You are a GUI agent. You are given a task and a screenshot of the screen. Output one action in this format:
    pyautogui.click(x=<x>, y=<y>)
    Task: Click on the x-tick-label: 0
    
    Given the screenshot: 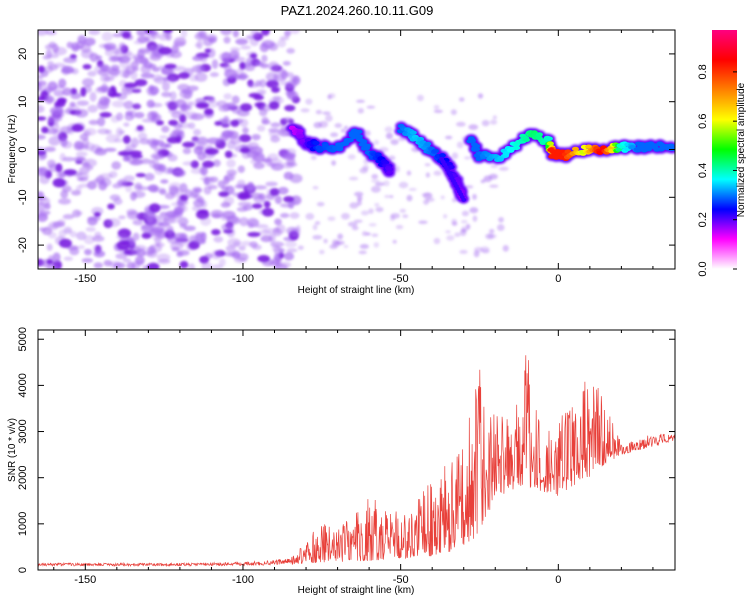 What is the action you would take?
    pyautogui.click(x=558, y=580)
    